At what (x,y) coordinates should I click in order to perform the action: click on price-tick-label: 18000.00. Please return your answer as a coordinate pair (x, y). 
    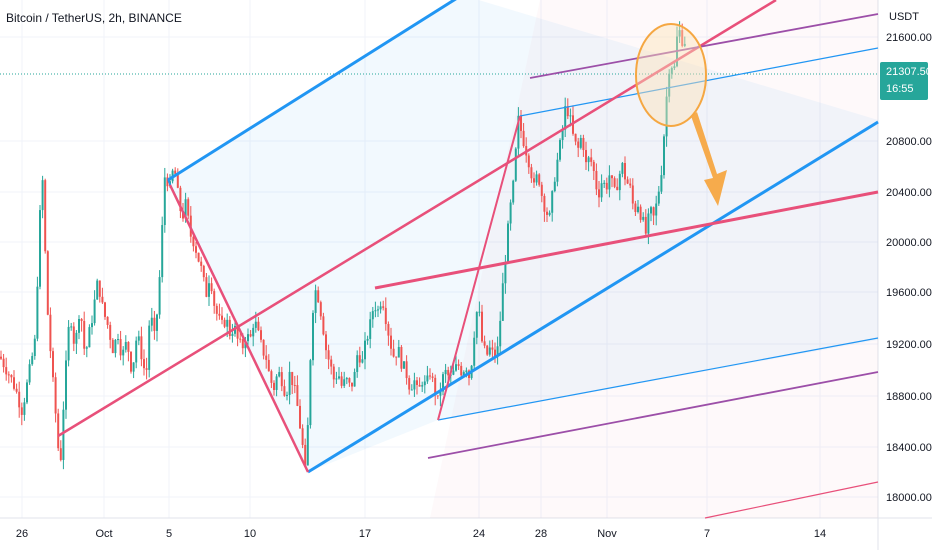
    Looking at the image, I should click on (909, 498).